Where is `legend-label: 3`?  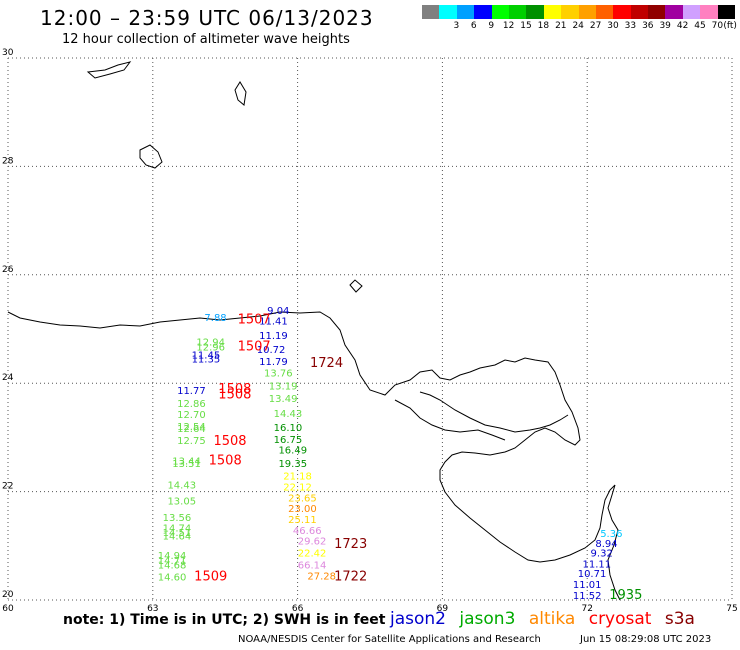
legend-label: 3 is located at coordinates (456, 26).